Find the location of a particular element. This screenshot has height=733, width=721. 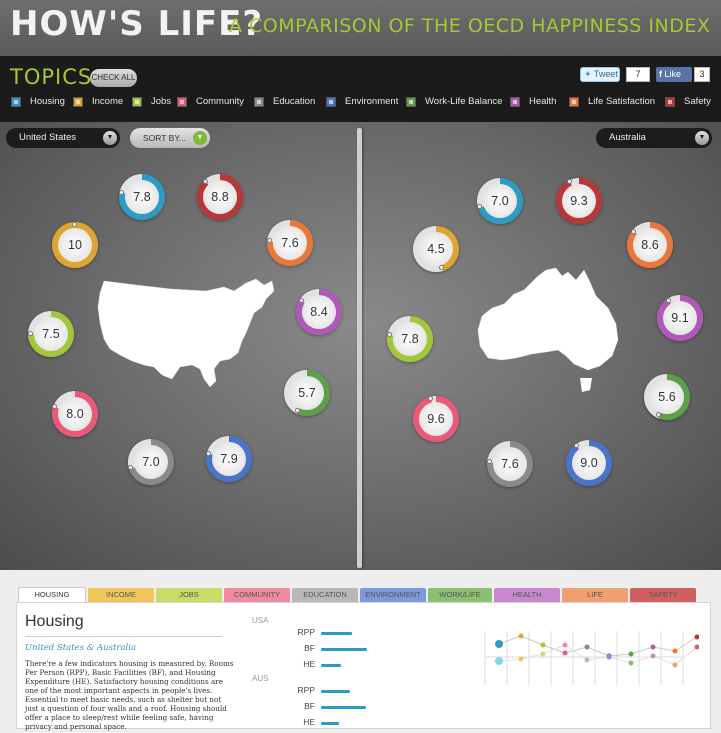

score-value: 7.6 is located at coordinates (510, 464).